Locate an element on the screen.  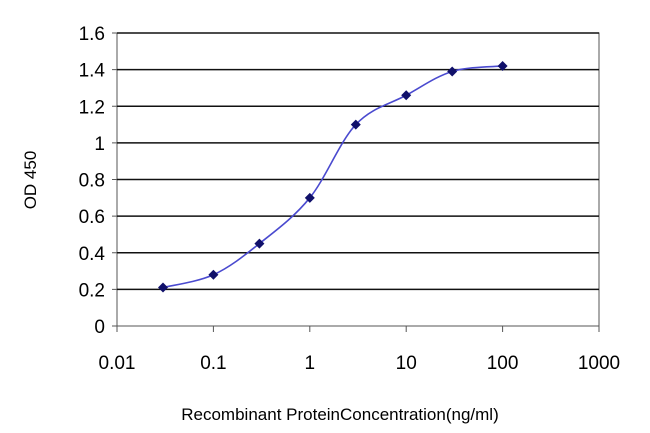
y-axis-title: OD 450 is located at coordinates (30, 180).